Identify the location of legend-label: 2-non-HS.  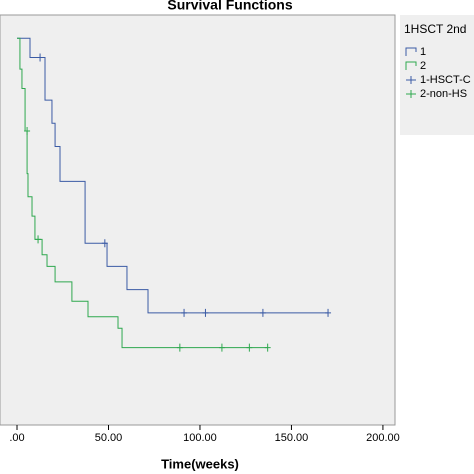
(443, 94).